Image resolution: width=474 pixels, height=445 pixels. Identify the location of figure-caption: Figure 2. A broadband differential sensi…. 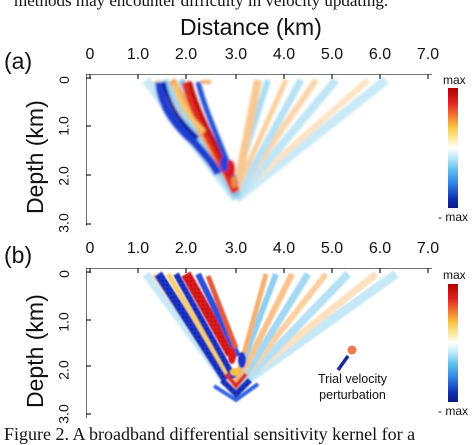
(210, 434).